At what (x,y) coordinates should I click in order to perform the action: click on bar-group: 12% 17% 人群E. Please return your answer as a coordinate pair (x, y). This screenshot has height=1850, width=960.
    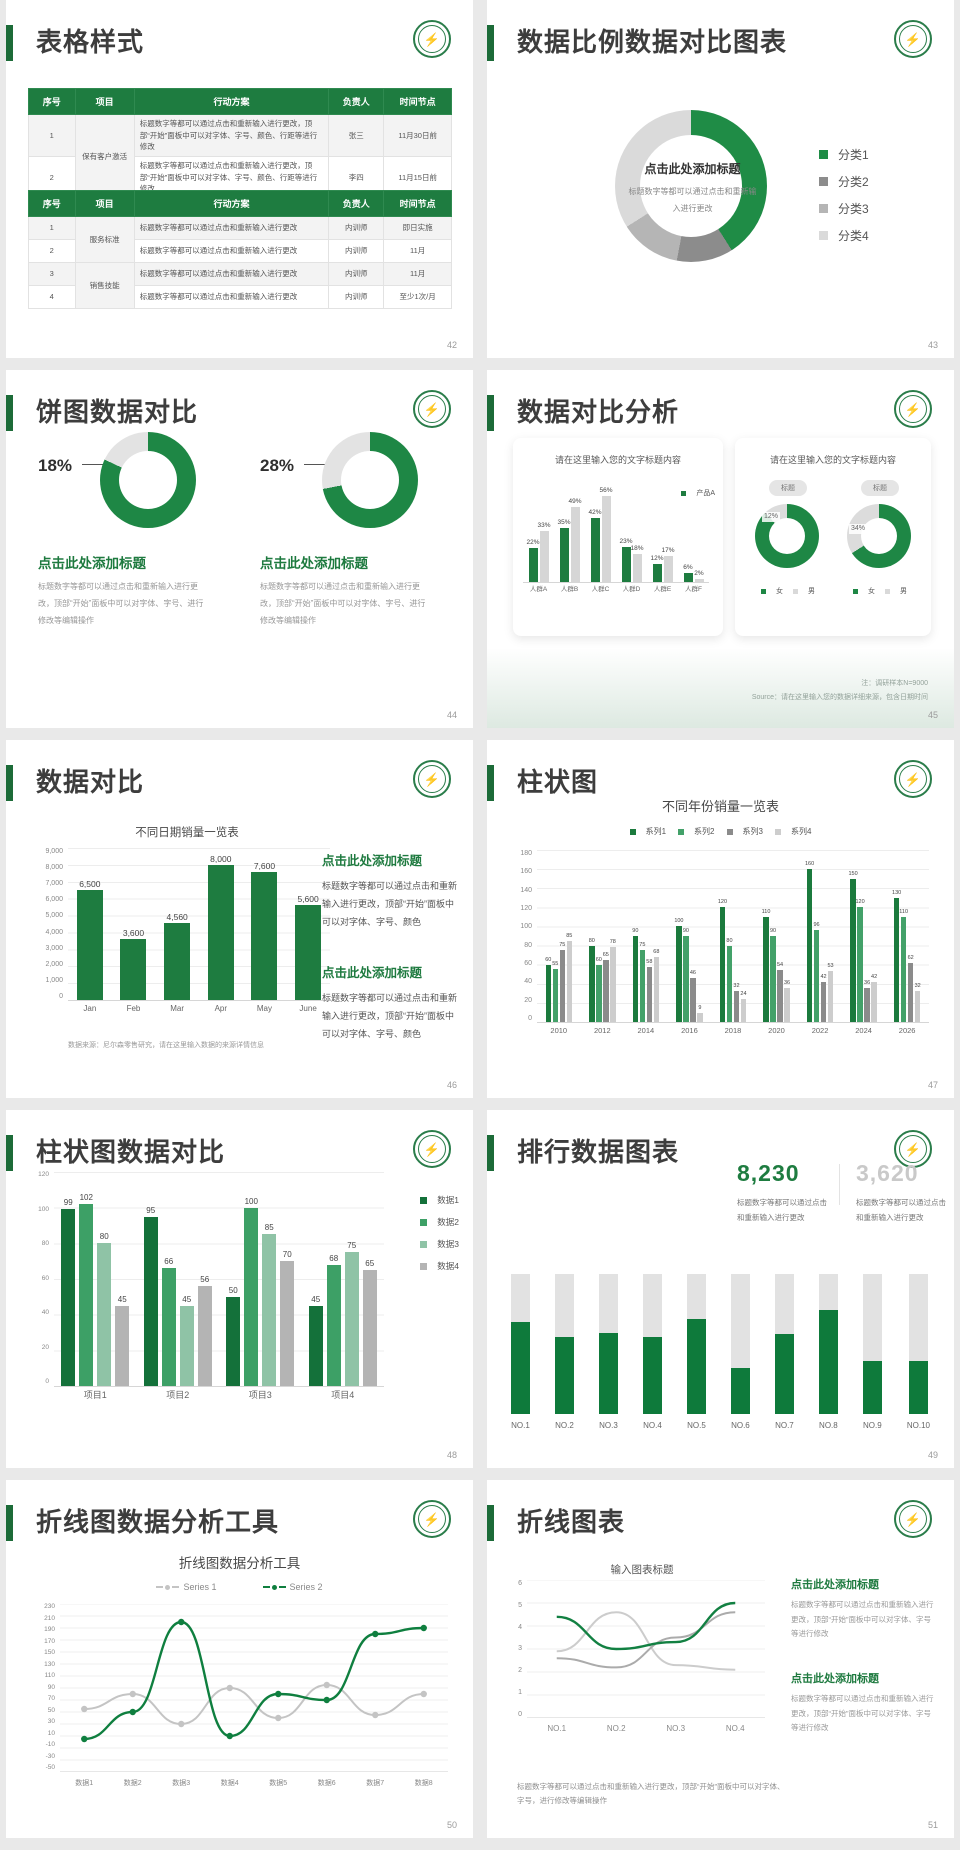
    Looking at the image, I should click on (662, 541).